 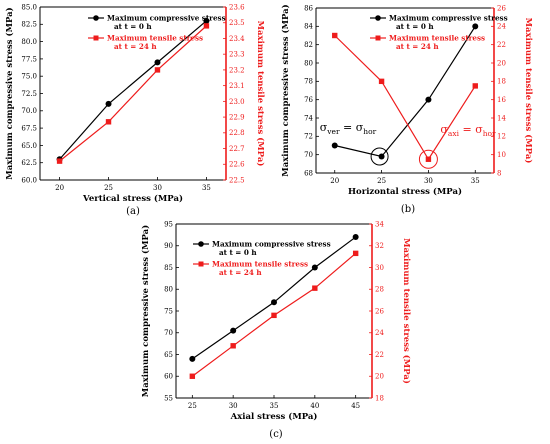 I want to click on panel-label: (c), so click(x=276, y=434).